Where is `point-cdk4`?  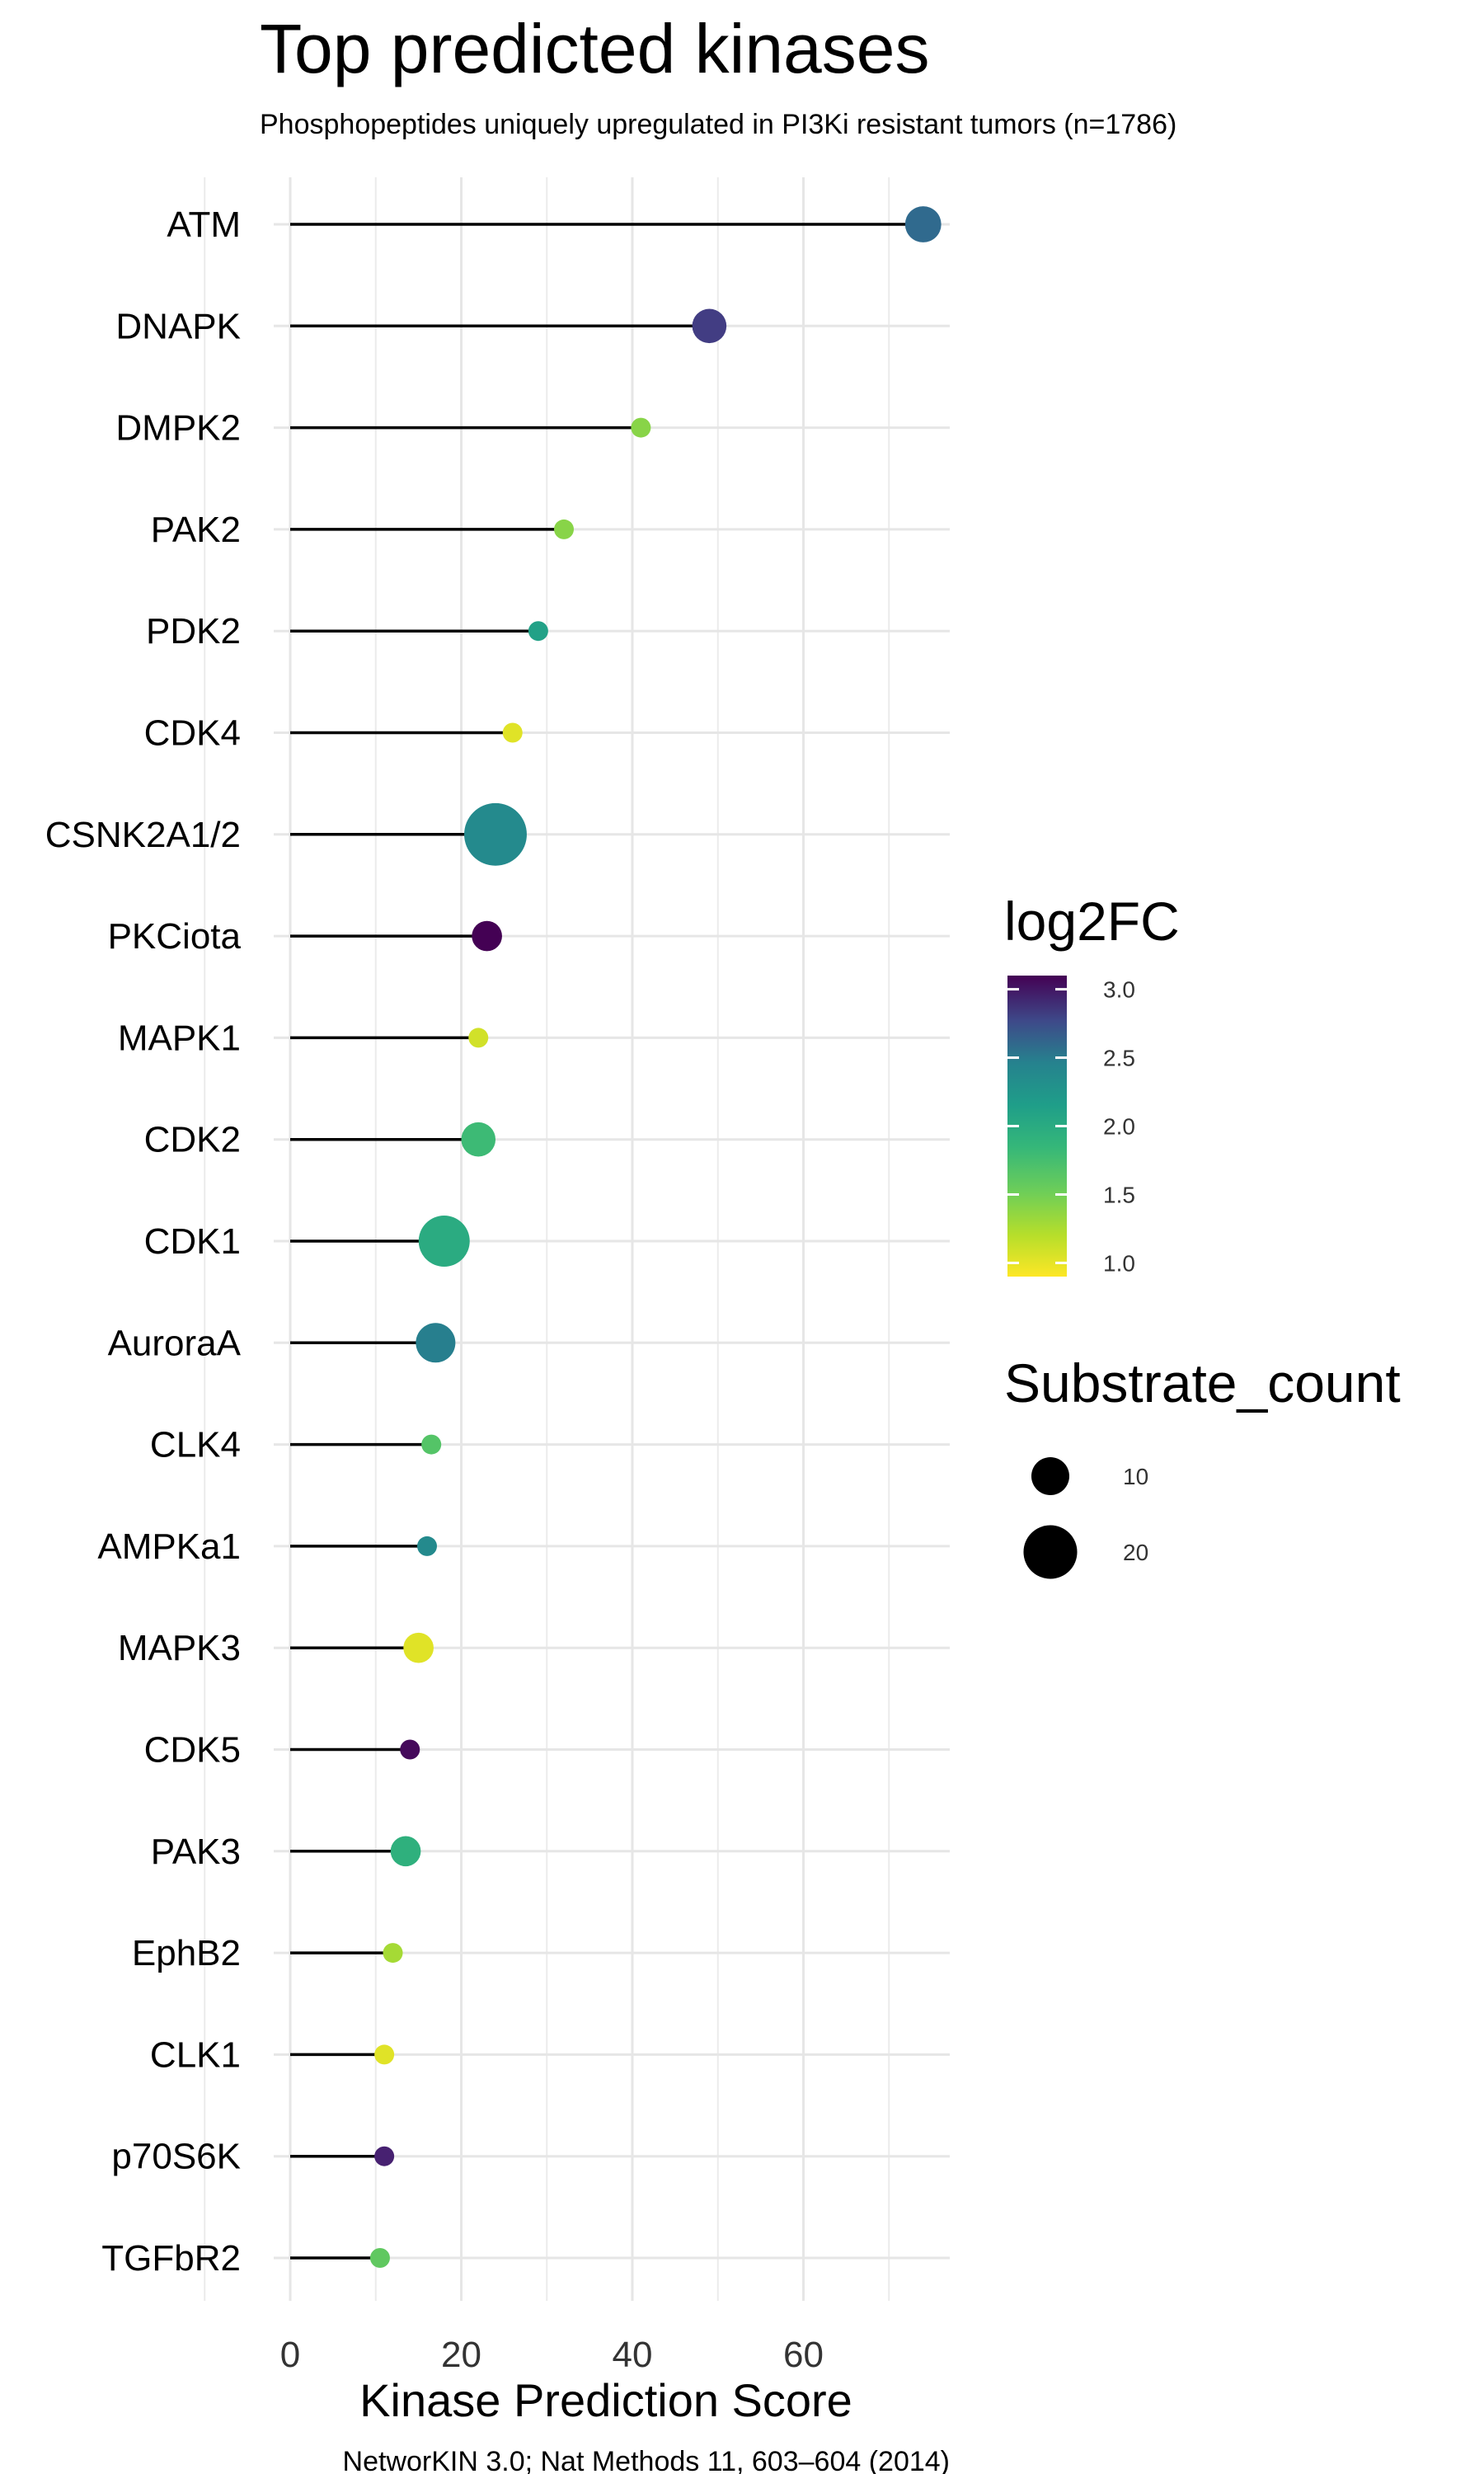
point-cdk4 is located at coordinates (512, 732).